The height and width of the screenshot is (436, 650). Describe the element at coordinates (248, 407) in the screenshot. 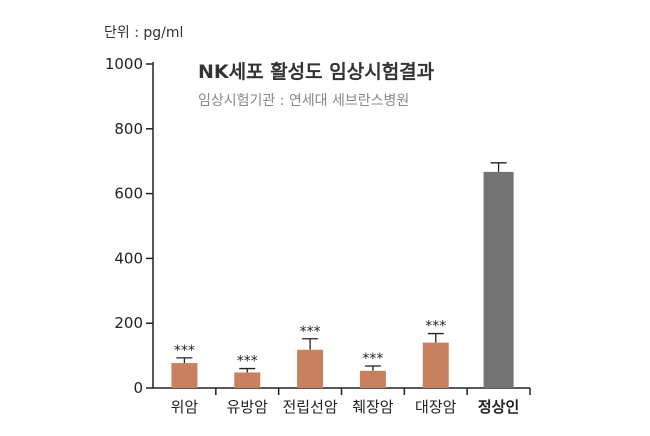

I see `category-label: 유방암` at that location.